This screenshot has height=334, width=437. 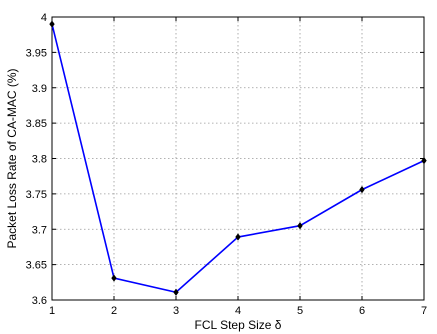 I want to click on y-tick-label: 4, so click(x=44, y=18).